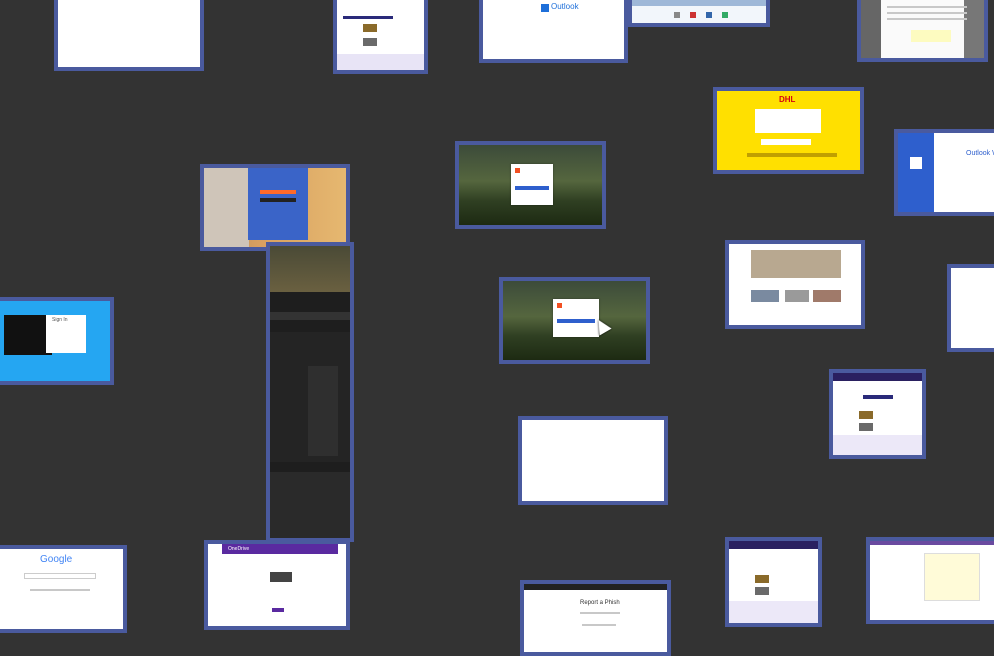  I want to click on outlook-logo-text: Outlook, so click(565, 6).